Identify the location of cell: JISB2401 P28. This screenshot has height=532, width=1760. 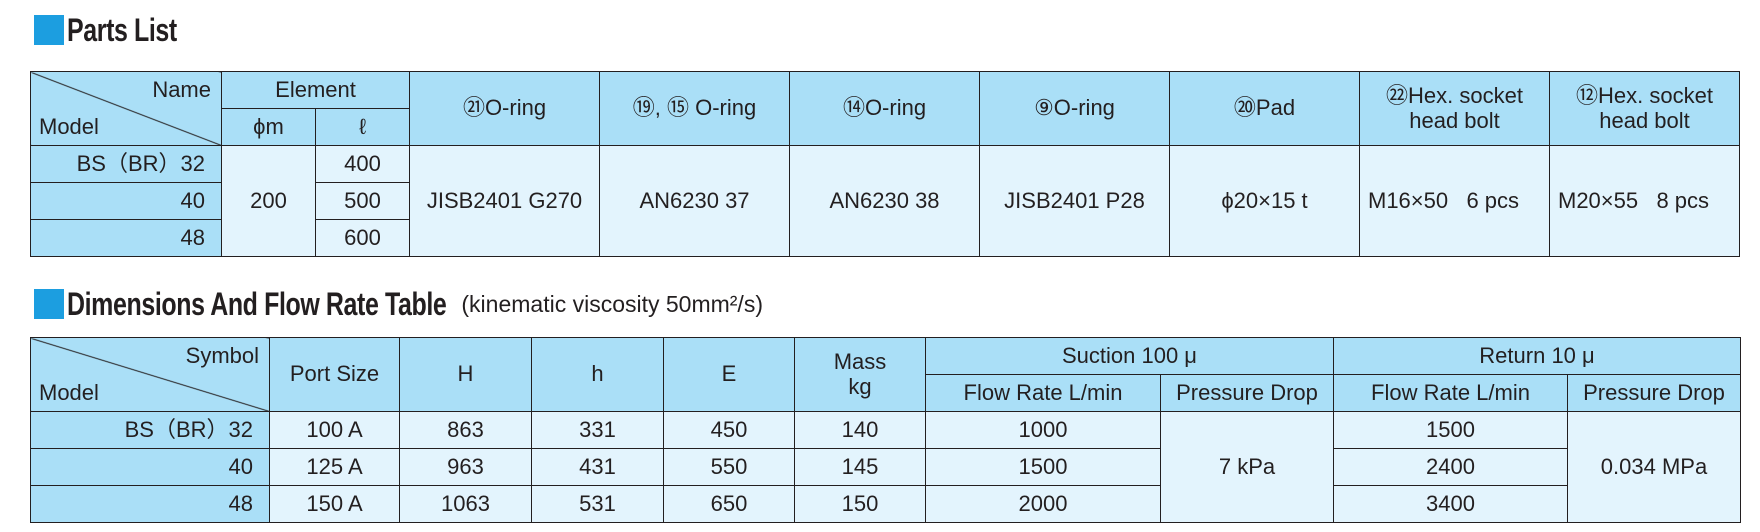
(1074, 201).